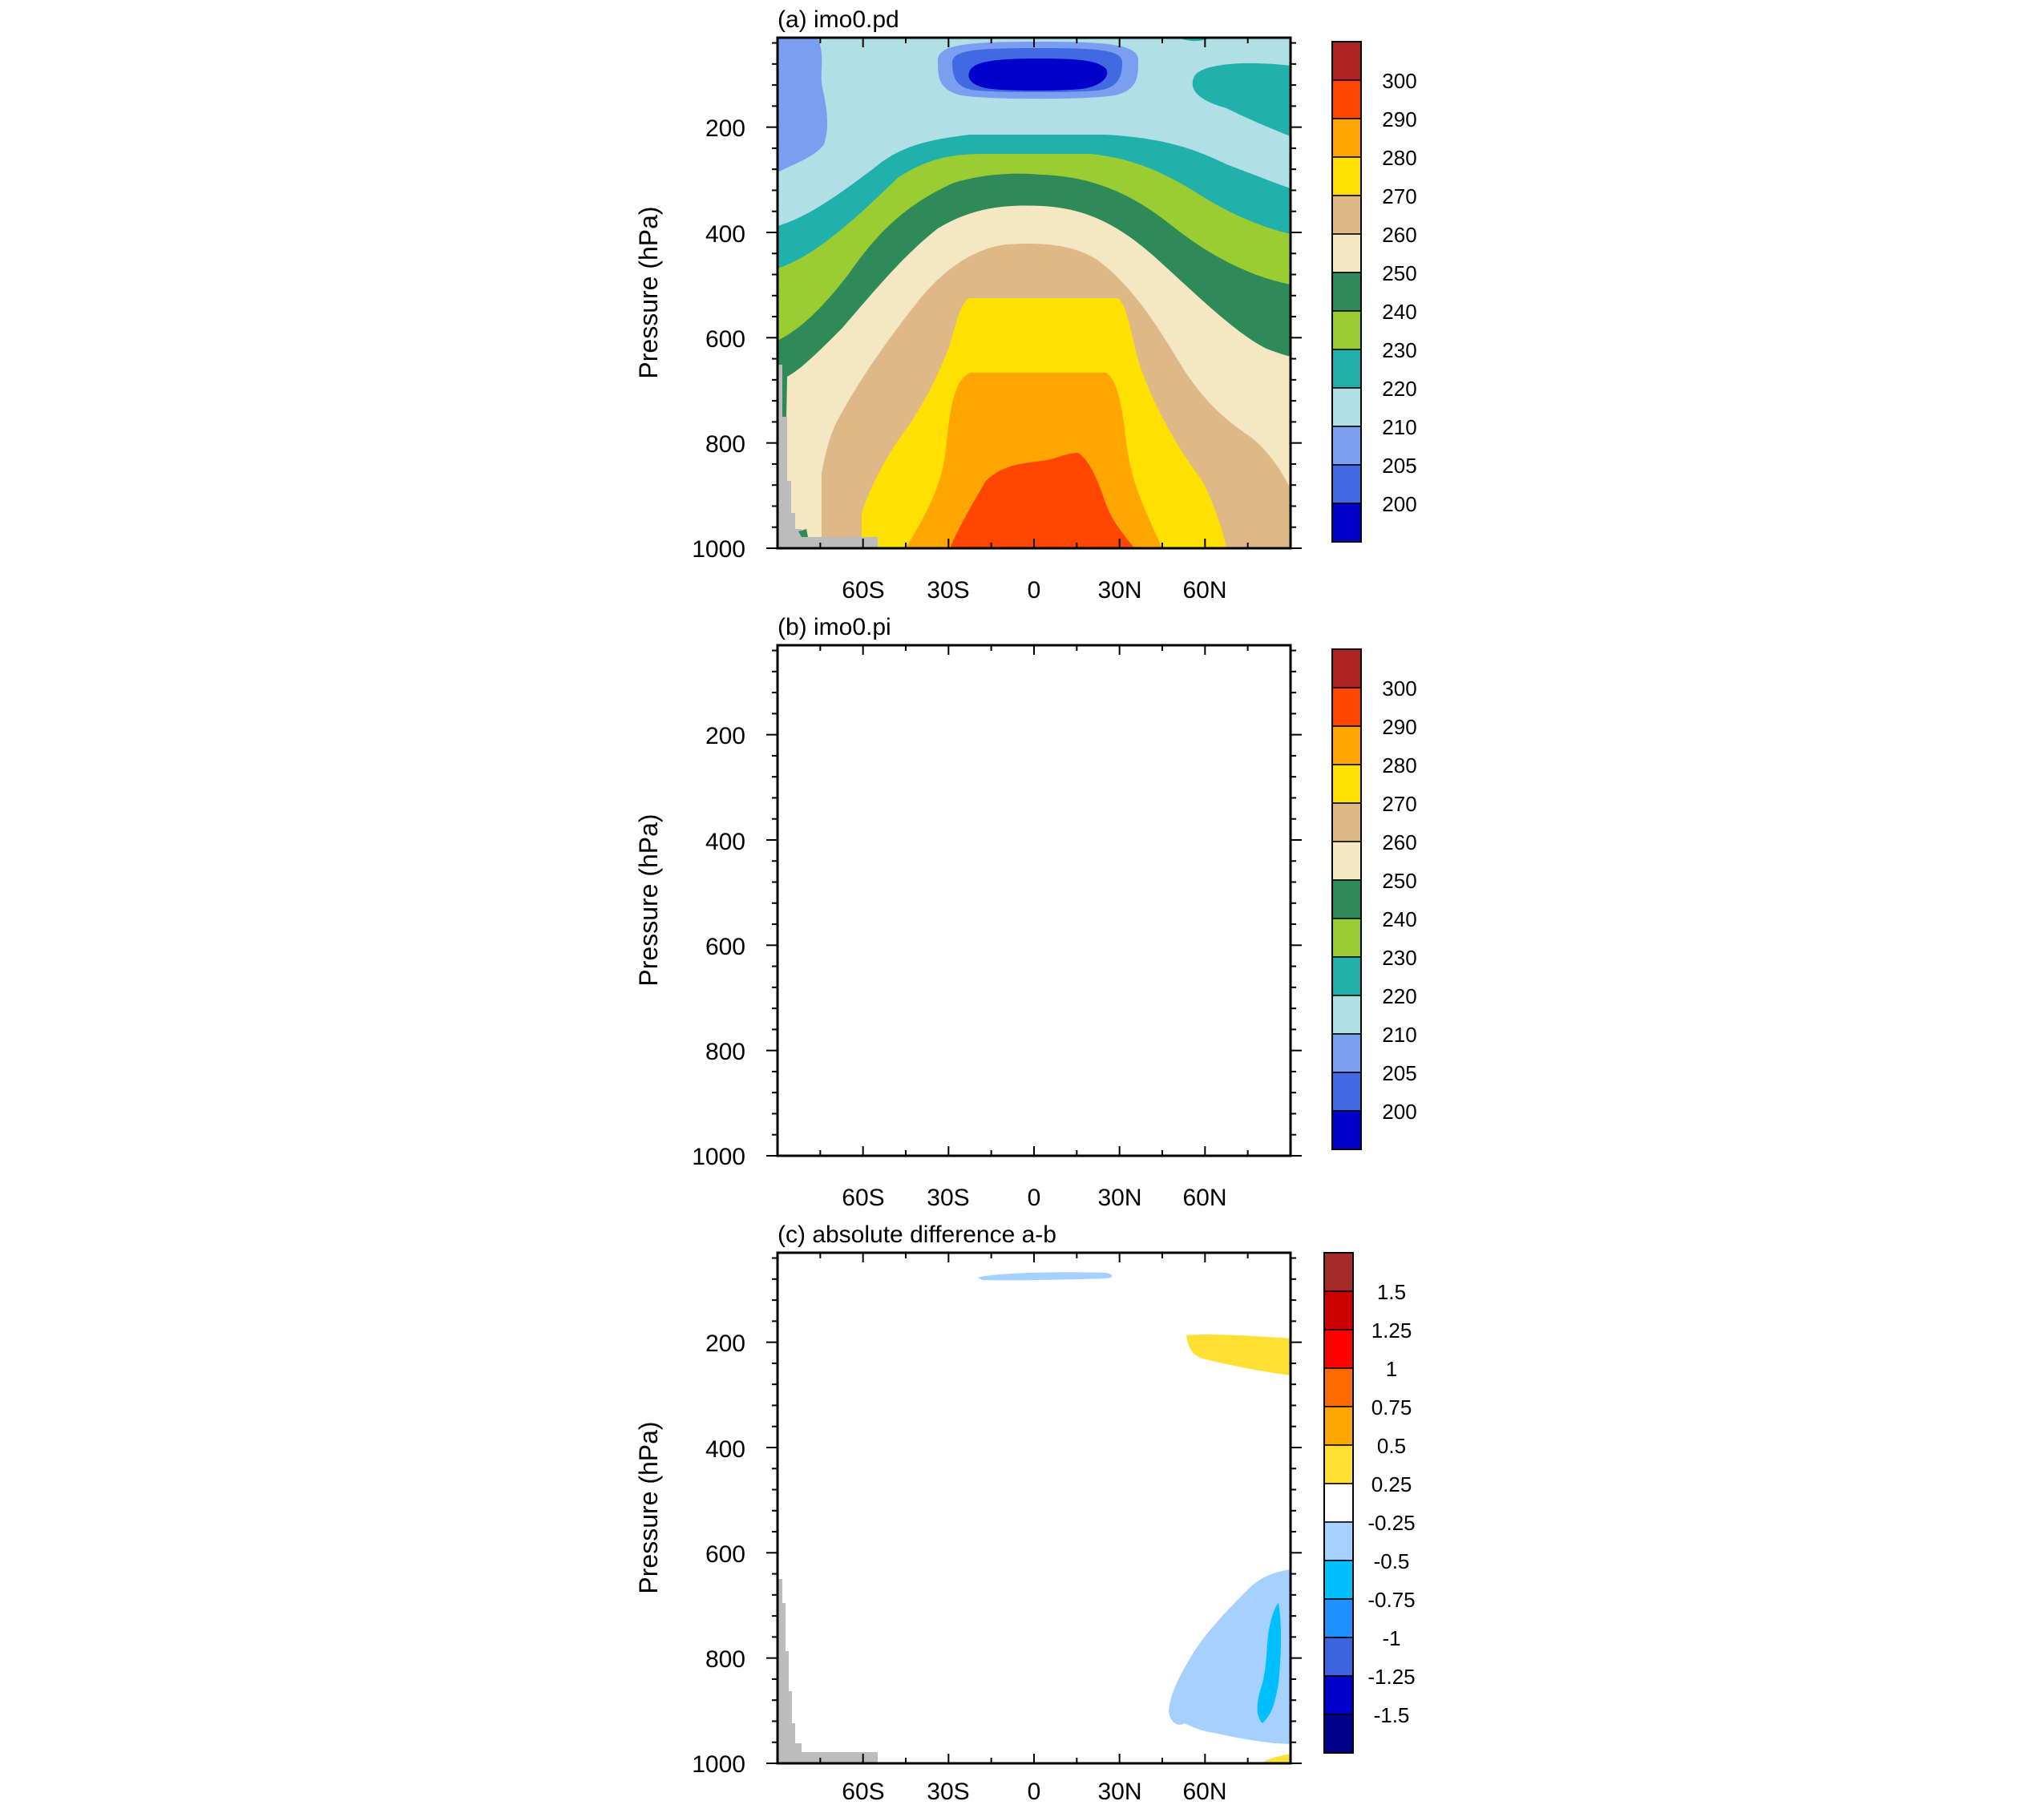  Describe the element at coordinates (838, 19) in the screenshot. I see `panel-a-title: (a) imo0.pd` at that location.